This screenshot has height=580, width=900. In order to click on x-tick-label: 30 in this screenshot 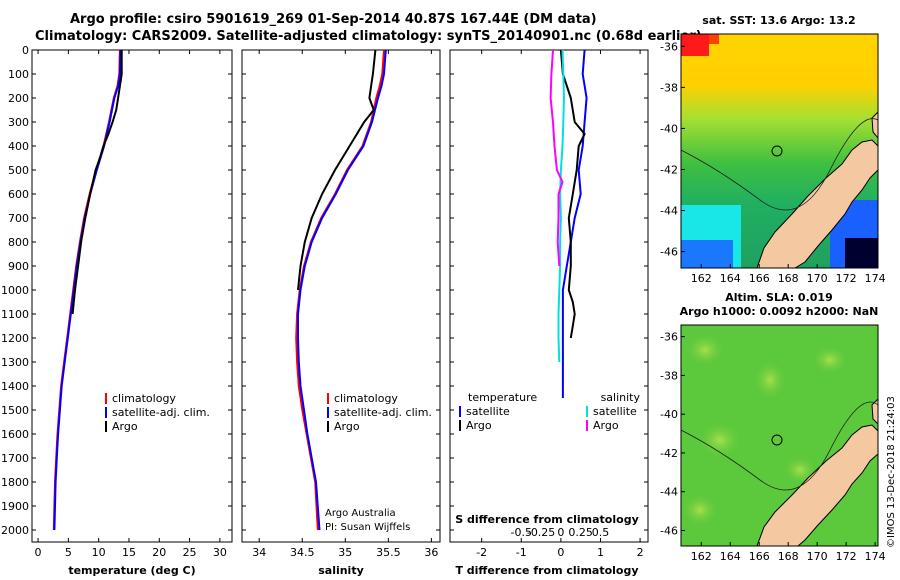, I will do `click(220, 552)`.